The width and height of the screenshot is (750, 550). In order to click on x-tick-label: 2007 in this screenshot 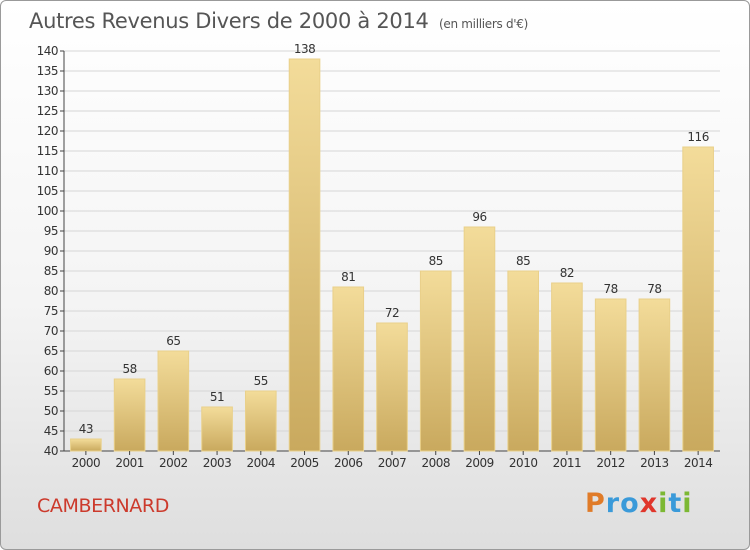, I will do `click(392, 463)`.